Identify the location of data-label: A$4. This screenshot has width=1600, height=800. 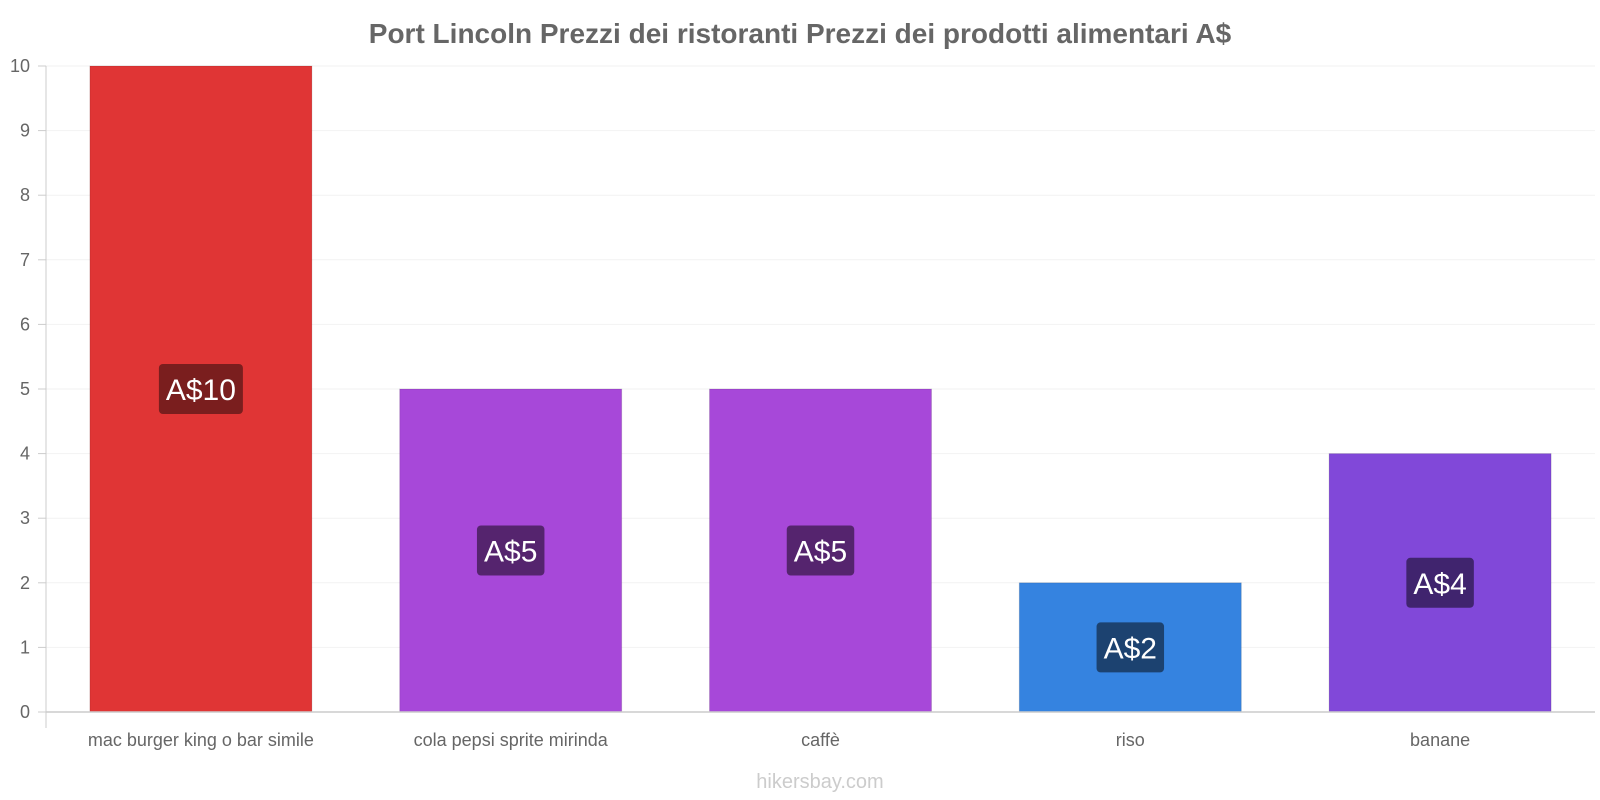
(1439, 584).